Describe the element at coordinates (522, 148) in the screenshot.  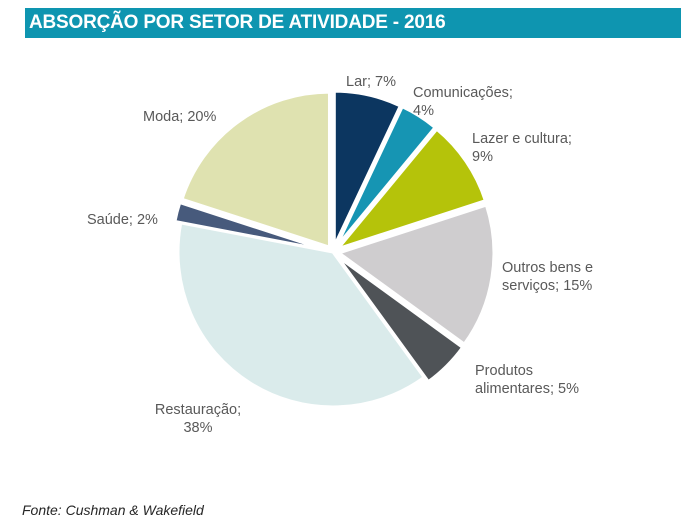
I see `pie-label: Lazer e cultura; 9%` at that location.